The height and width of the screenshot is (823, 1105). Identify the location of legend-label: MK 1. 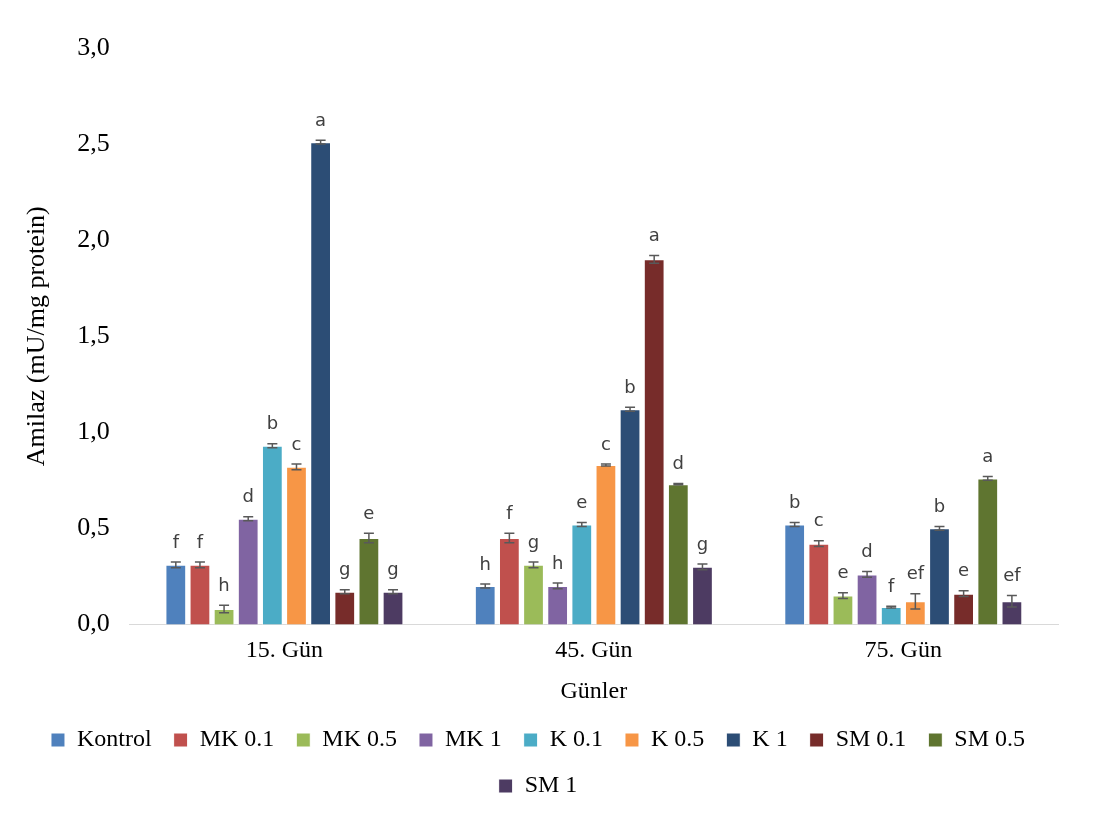
(473, 738).